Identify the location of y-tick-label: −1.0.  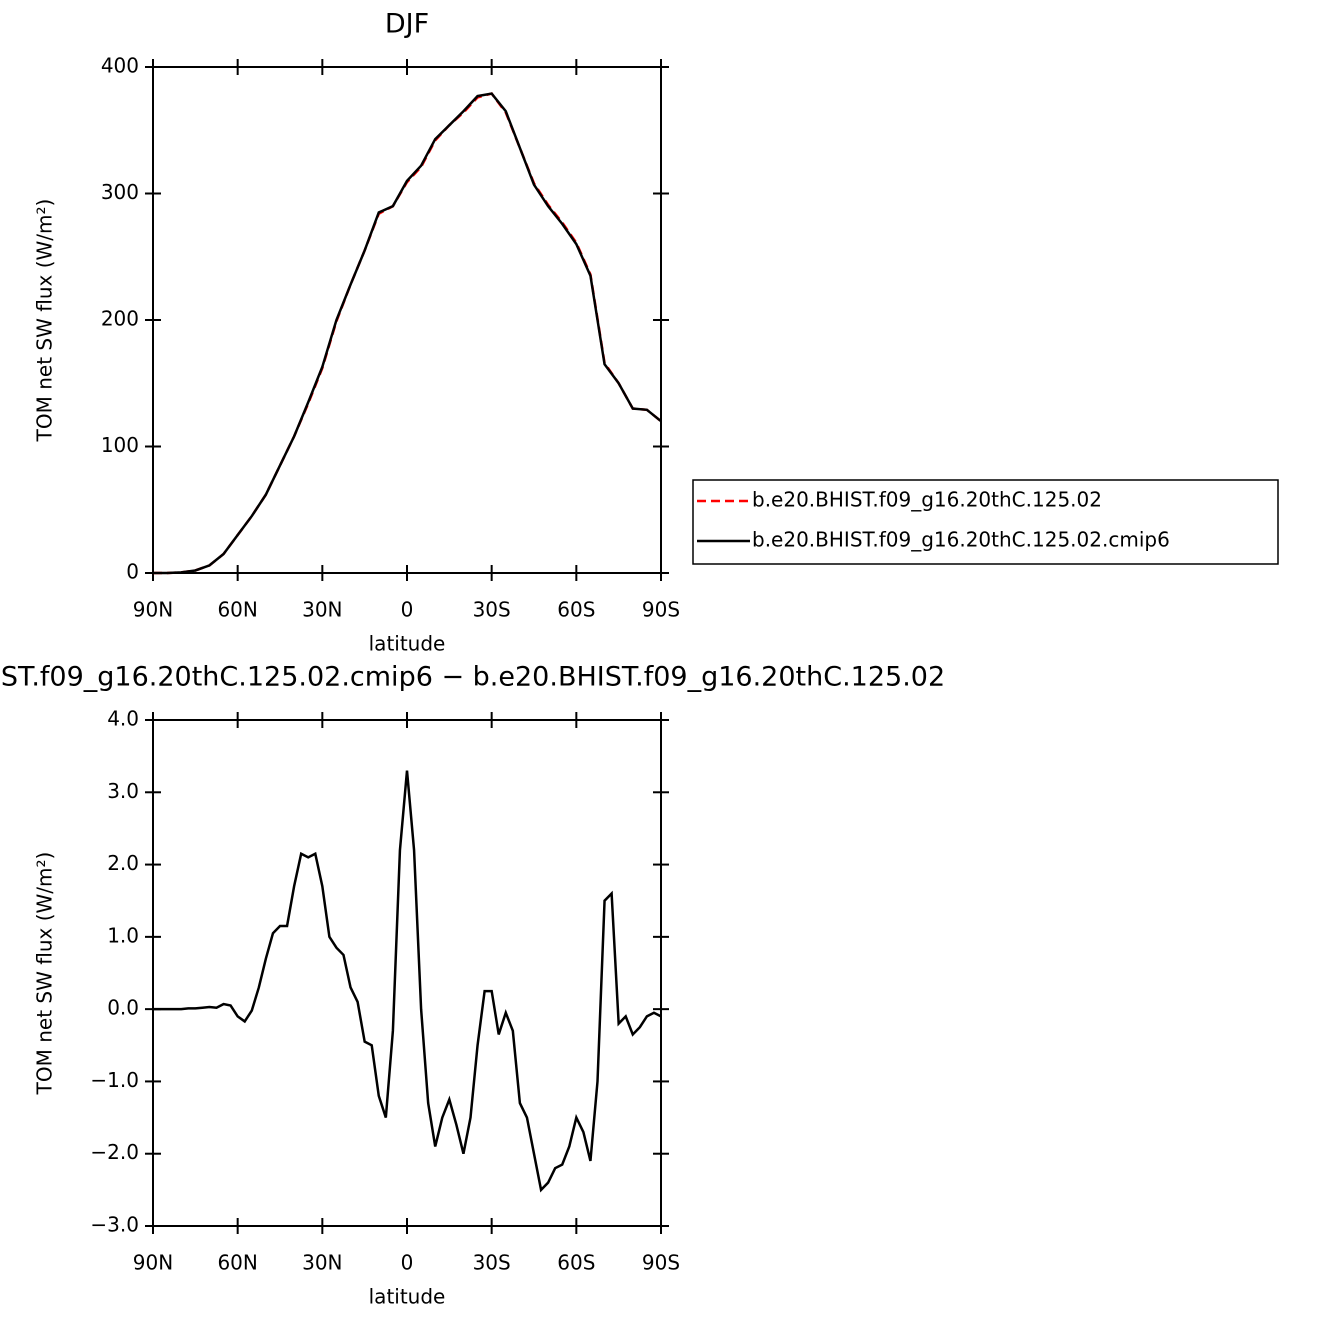
(114, 1080).